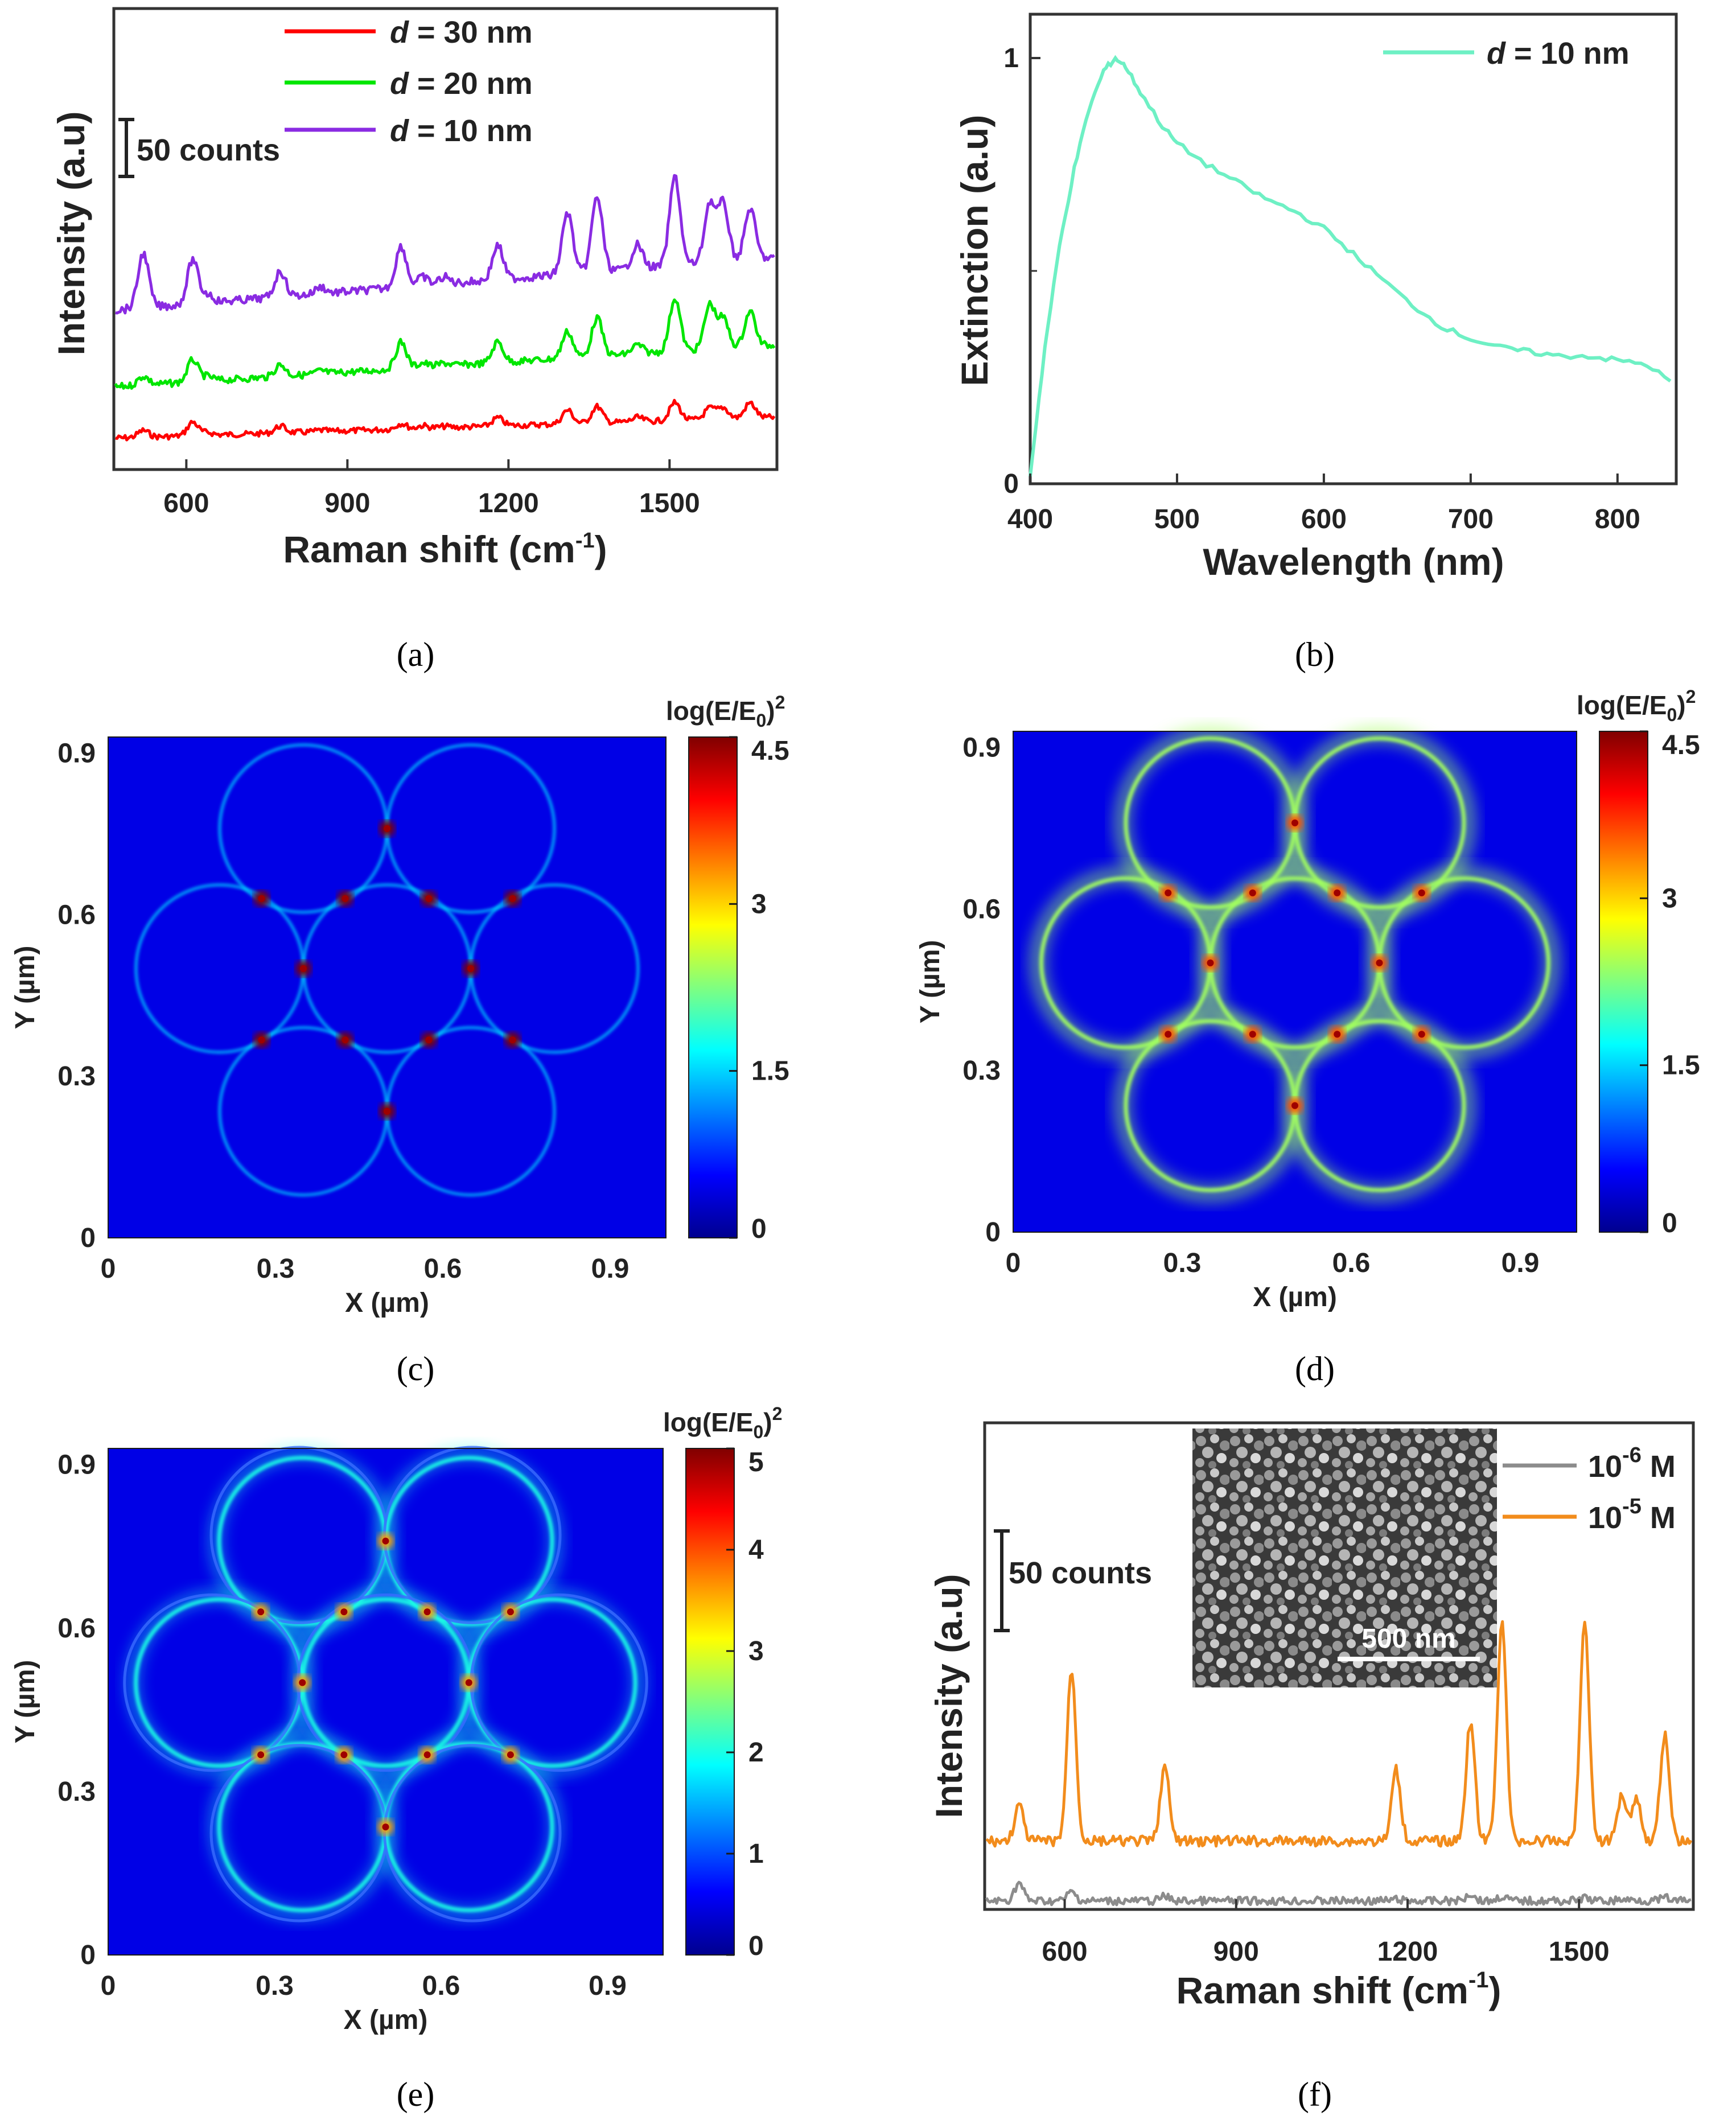 The width and height of the screenshot is (1736, 2120). What do you see at coordinates (1681, 1066) in the screenshot?
I see `colorbar-tick-label: 1.5` at bounding box center [1681, 1066].